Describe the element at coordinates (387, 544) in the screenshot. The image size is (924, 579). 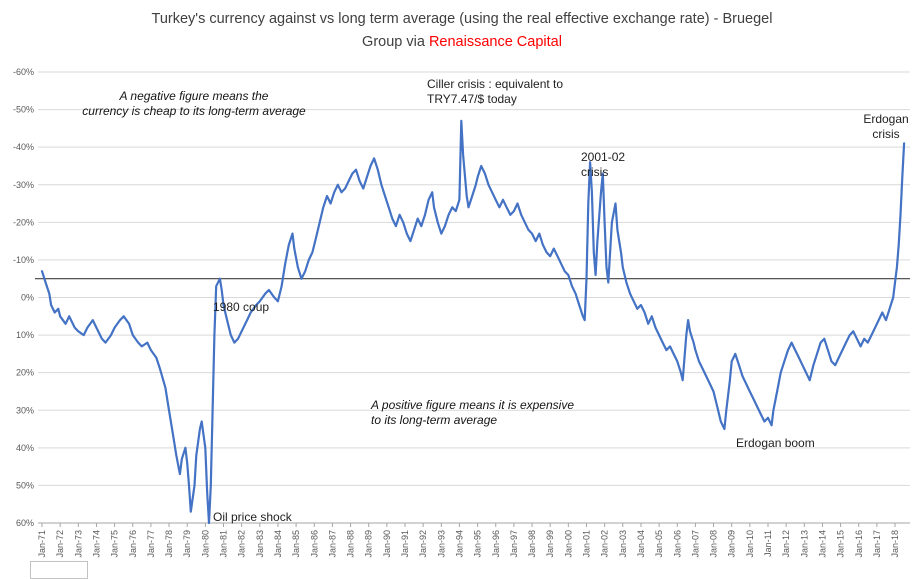
I see `svg-text: Jan-90` at that location.